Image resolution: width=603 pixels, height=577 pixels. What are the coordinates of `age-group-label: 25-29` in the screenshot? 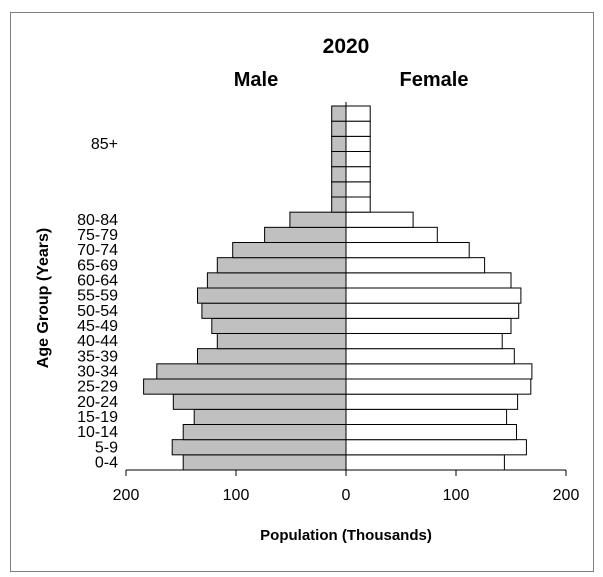 It's located at (97, 387).